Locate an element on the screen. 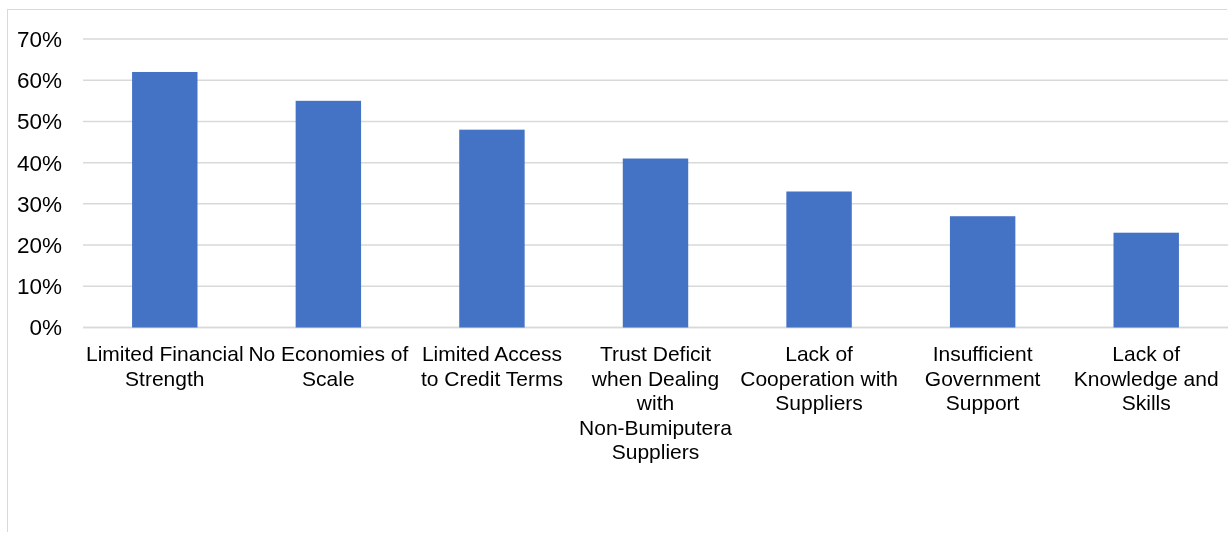 The width and height of the screenshot is (1228, 533). x-tick-label: Limited Financial Strength is located at coordinates (165, 366).